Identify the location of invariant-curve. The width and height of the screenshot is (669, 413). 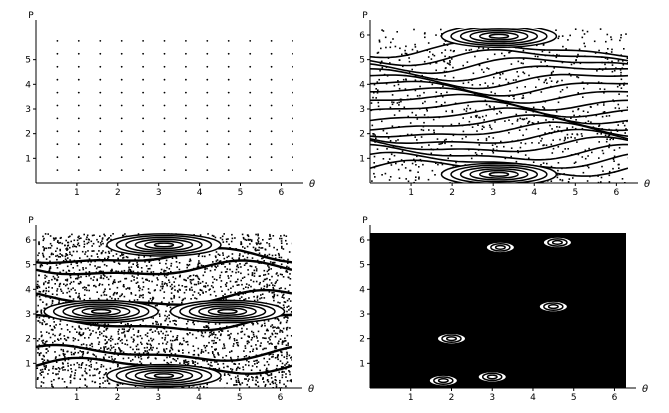
(499, 81).